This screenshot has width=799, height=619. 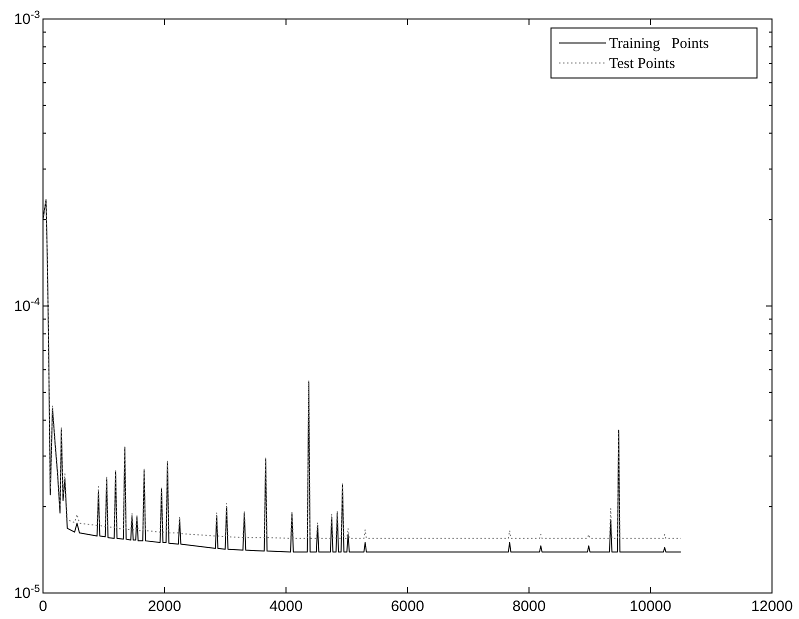 I want to click on y-tick-label: 10$^{-5}$, so click(x=27, y=592).